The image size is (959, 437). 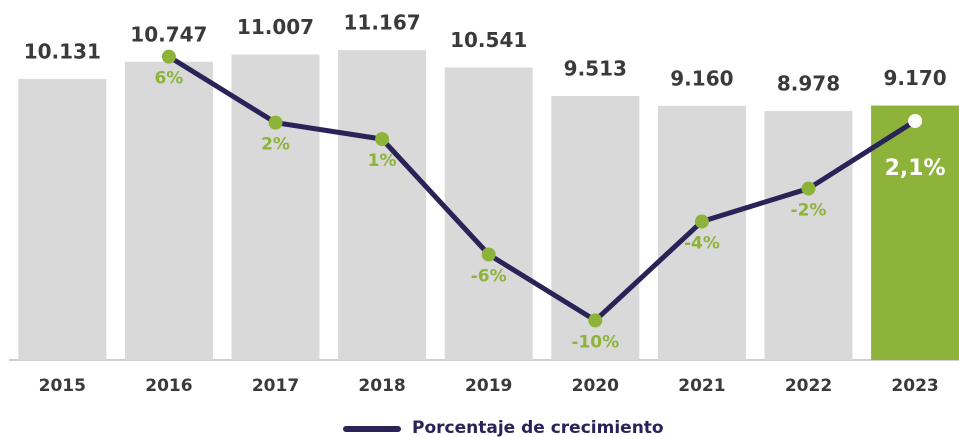 I want to click on x-tick-label: 2017, so click(x=275, y=386).